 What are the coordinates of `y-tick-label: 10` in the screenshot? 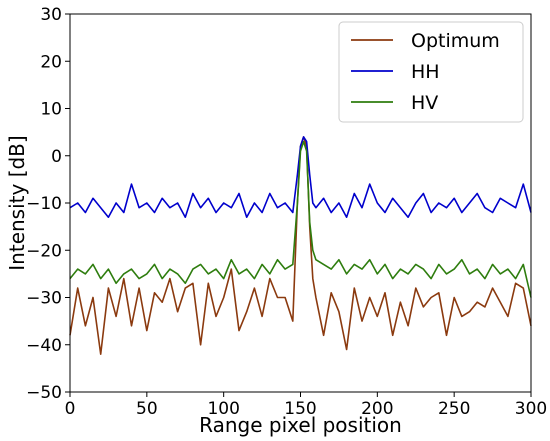 It's located at (51, 110).